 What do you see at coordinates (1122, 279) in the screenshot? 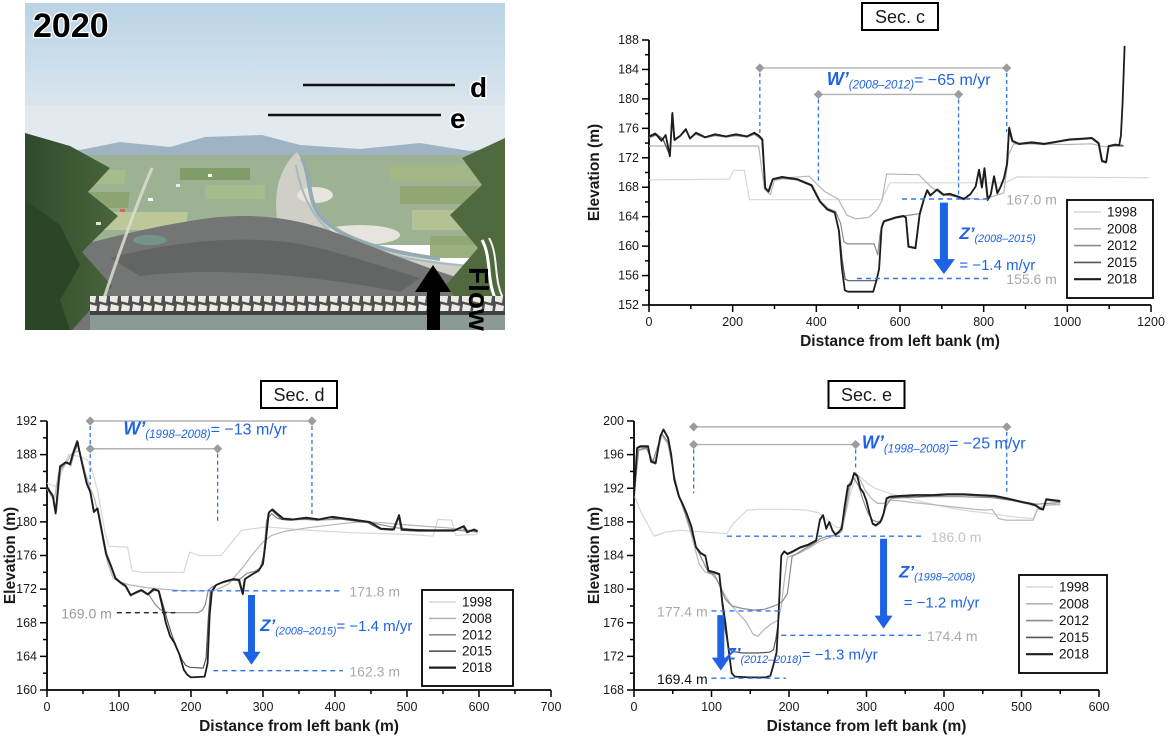
I see `legend-label-2018: 2018` at bounding box center [1122, 279].